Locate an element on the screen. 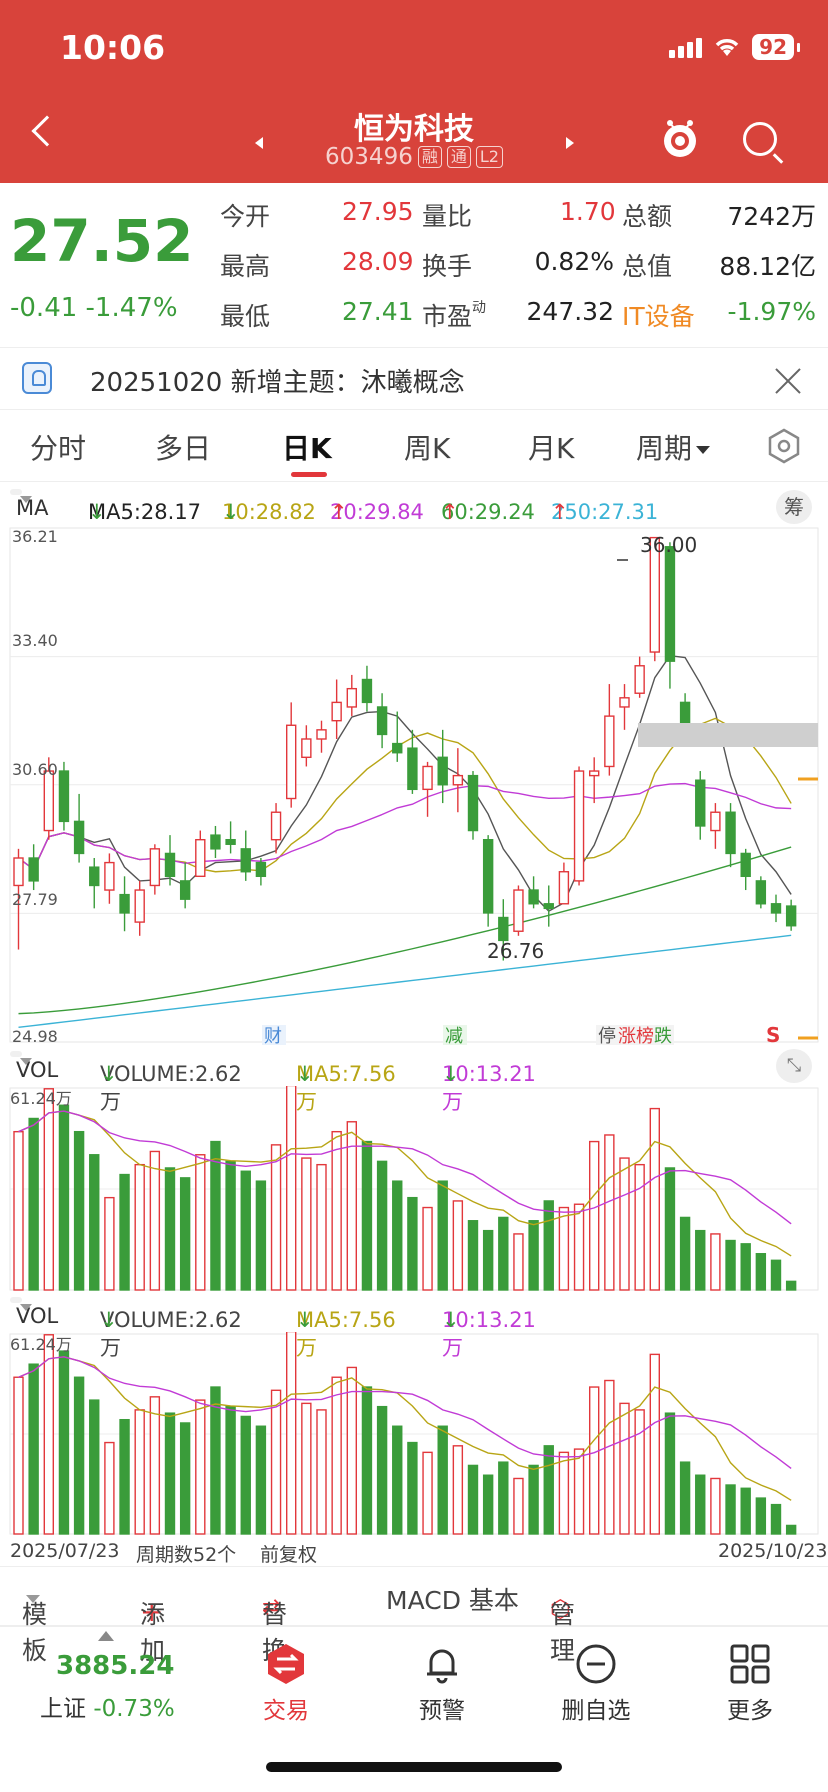  chip-distribution-button: 筹 is located at coordinates (794, 507).